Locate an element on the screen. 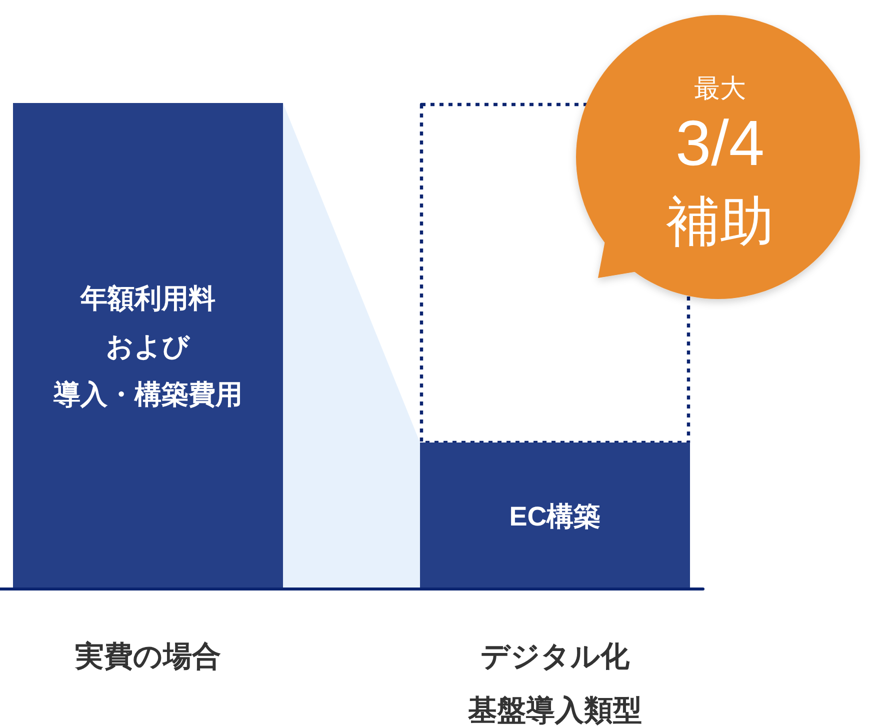  x-tick-label: デジタル化基盤導入類型 is located at coordinates (554, 684).